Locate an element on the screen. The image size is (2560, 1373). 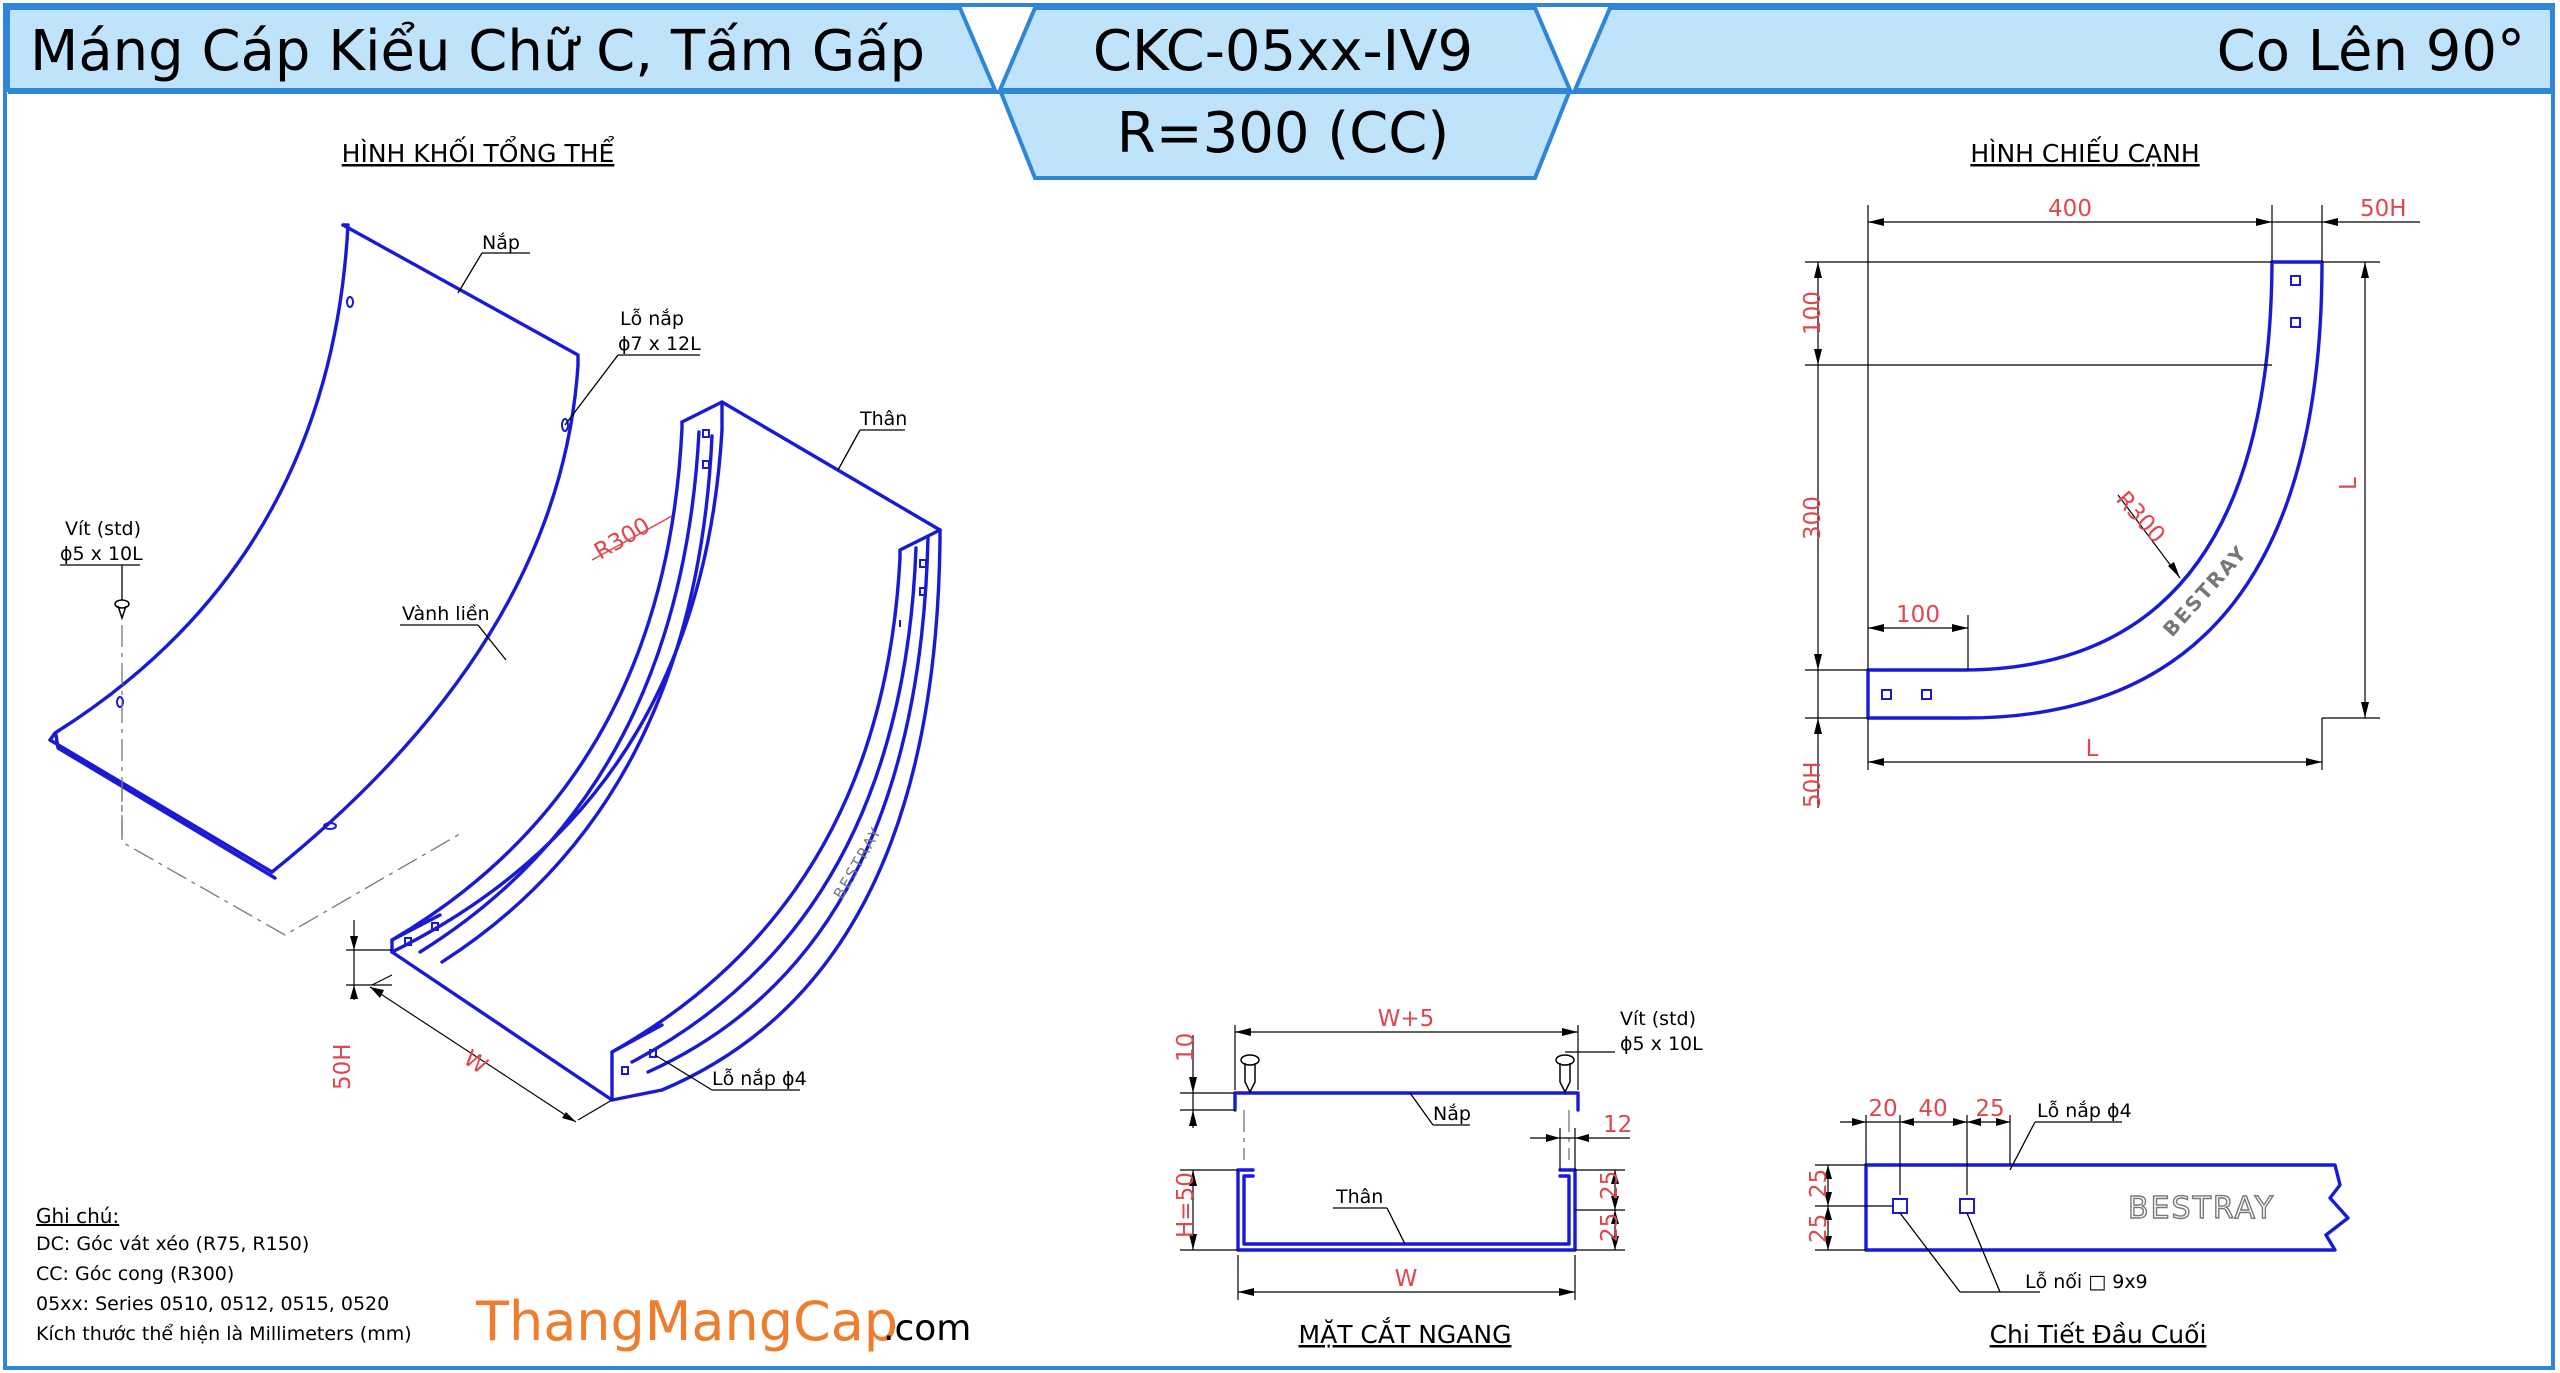
label-cover-hole: Lỗ nắp is located at coordinates (652, 318).